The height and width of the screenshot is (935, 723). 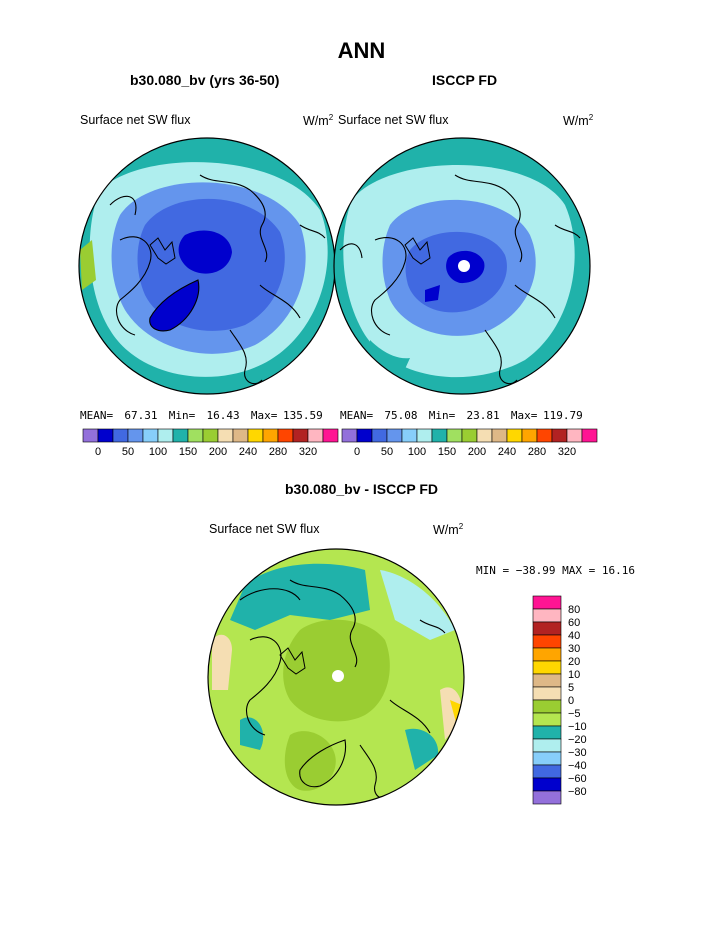 What do you see at coordinates (555, 570) in the screenshot?
I see `diff-panel-minmax: MIN = −38.99 MAX = 16.16` at bounding box center [555, 570].